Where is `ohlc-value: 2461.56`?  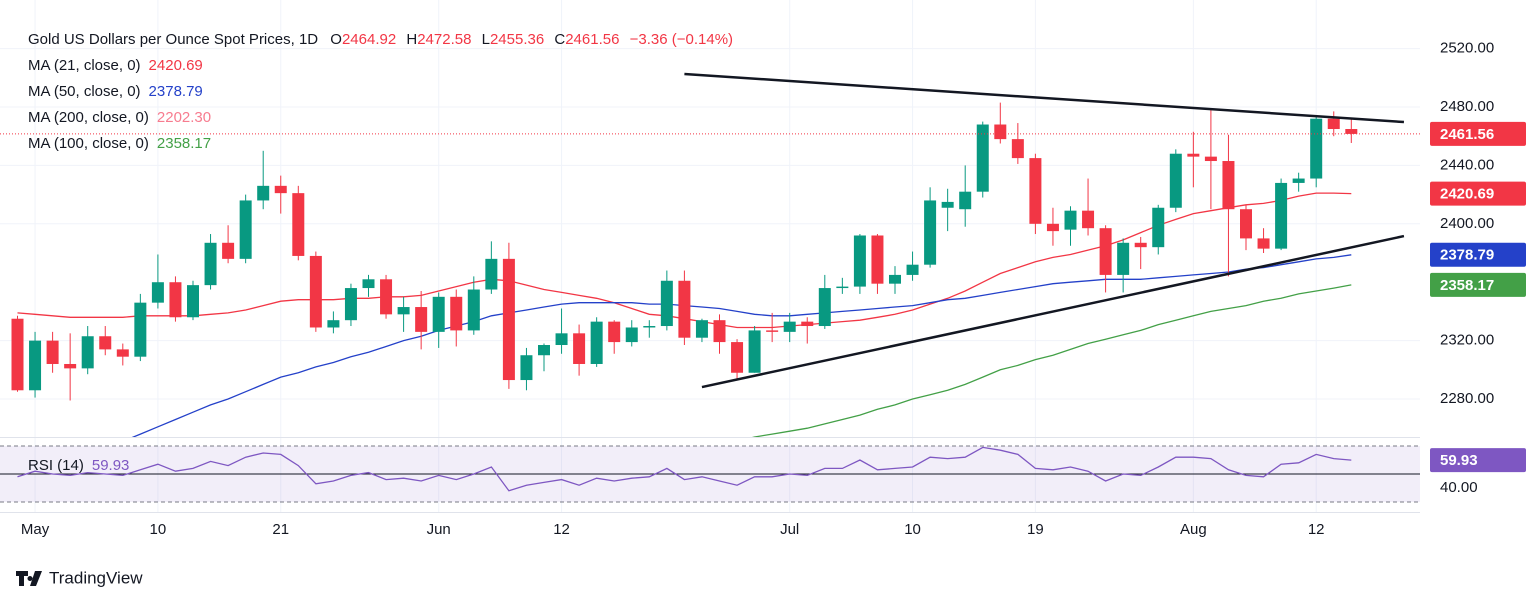 ohlc-value: 2461.56 is located at coordinates (592, 39).